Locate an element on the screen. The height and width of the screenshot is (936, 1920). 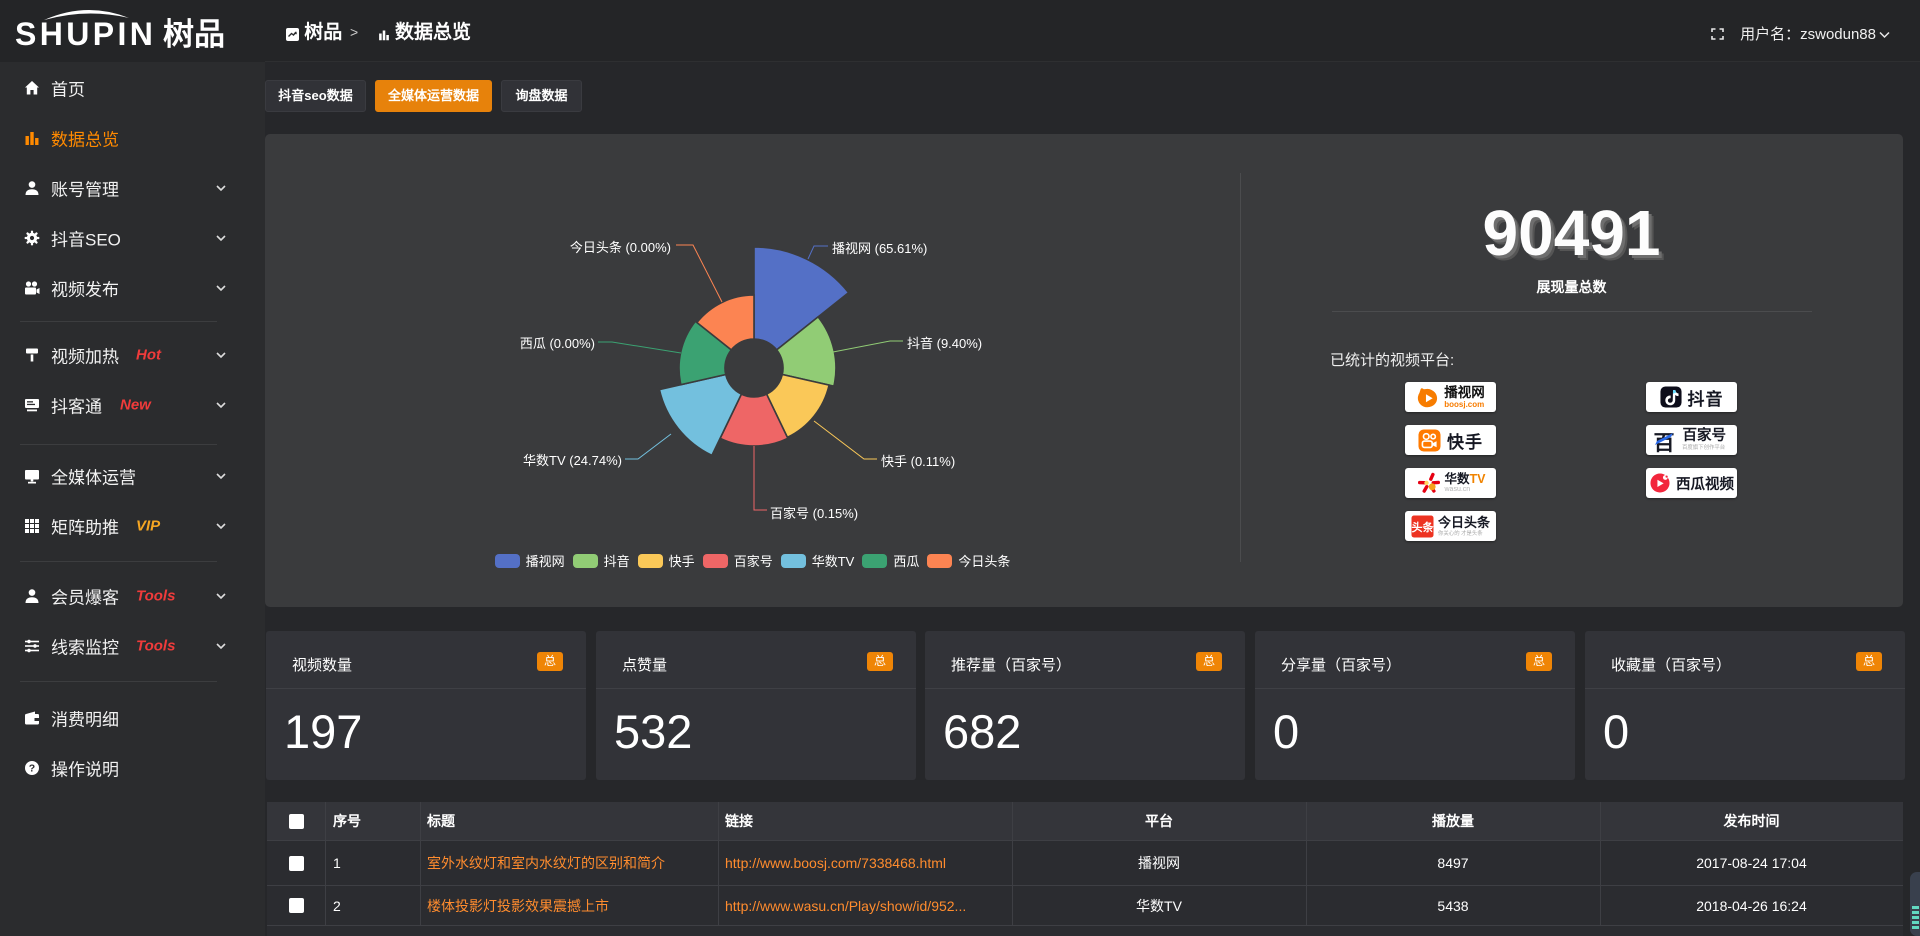
svg-text: SHUPIN is located at coordinates (85, 34).